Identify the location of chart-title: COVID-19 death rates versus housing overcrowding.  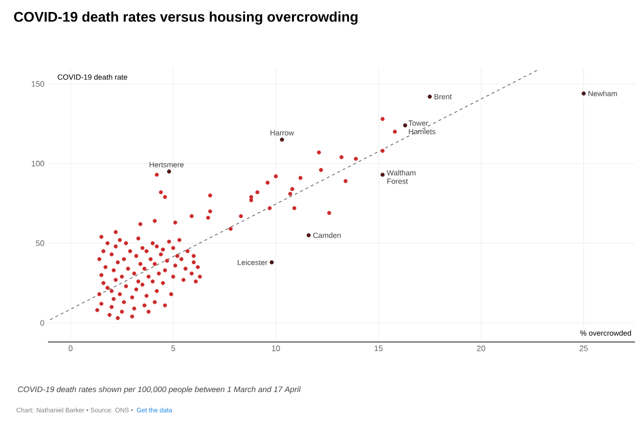
(186, 18).